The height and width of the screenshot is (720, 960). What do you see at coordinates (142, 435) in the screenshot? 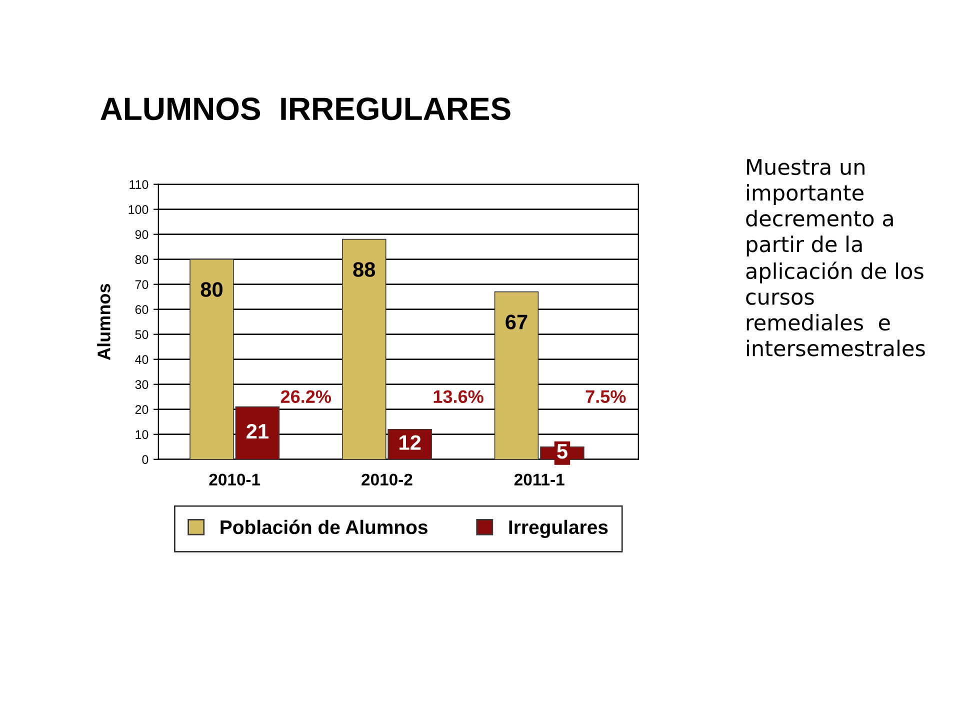
I see `y-tick-label: 10` at bounding box center [142, 435].